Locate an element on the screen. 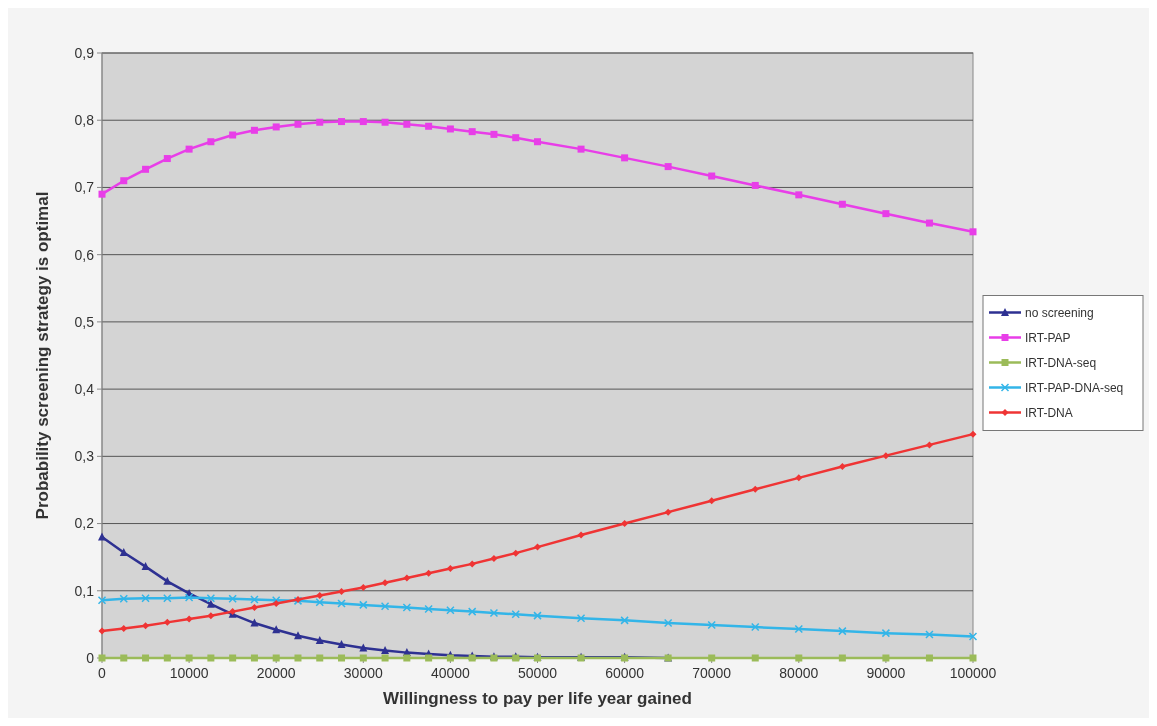 This screenshot has width=1157, height=726. x-tick-label: 90000 is located at coordinates (886, 673).